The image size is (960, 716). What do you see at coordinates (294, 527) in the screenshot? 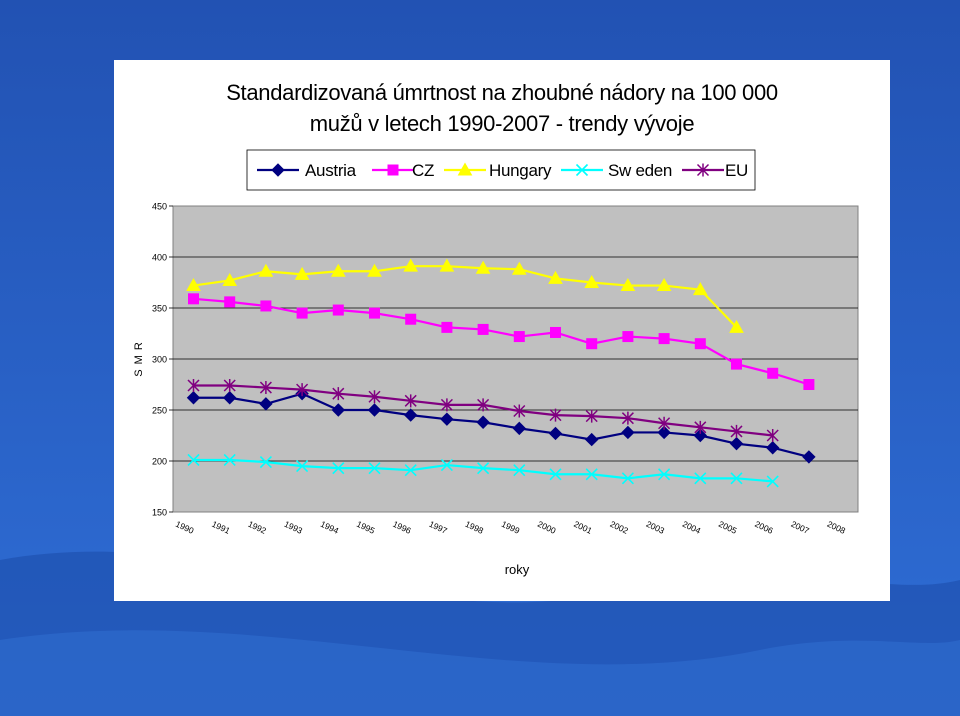
I see `x-tick-label: 1993` at bounding box center [294, 527].